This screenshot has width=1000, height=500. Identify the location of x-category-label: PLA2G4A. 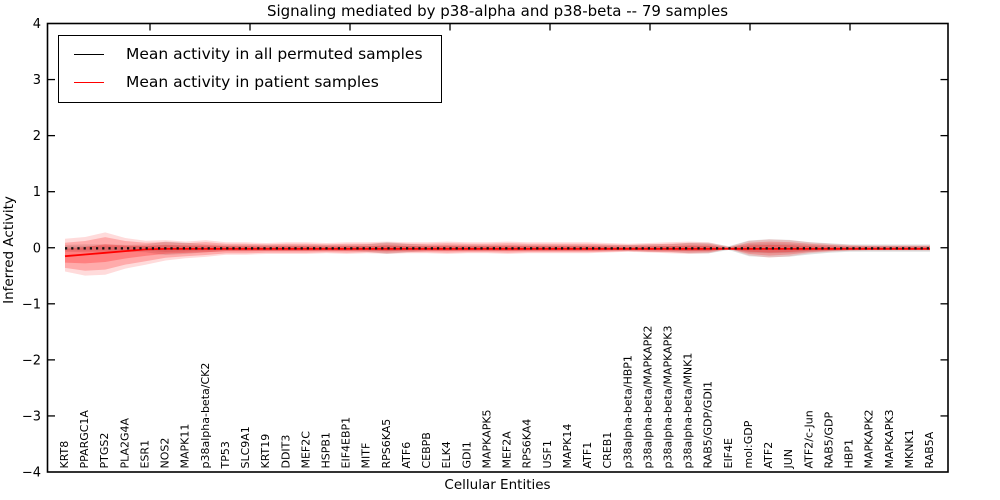
(124, 442).